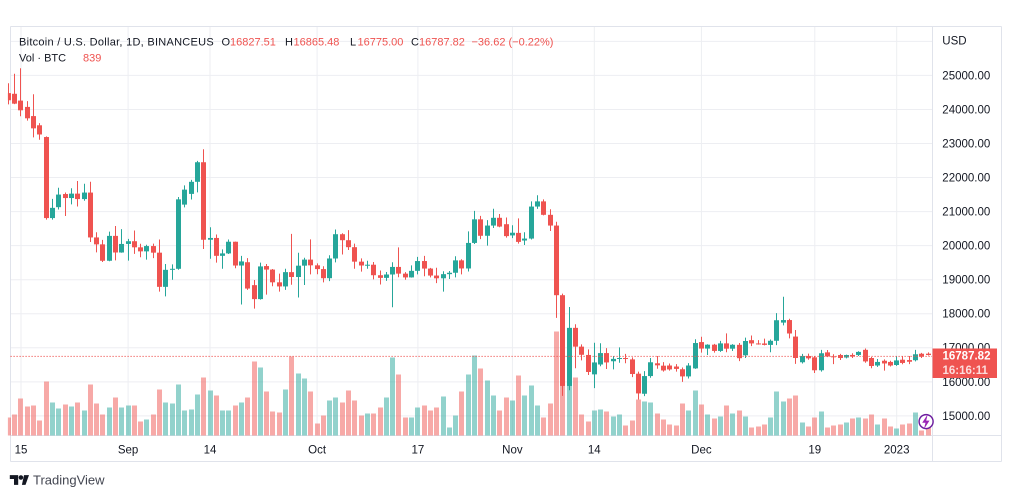 This screenshot has height=503, width=1012. Describe the element at coordinates (128, 451) in the screenshot. I see `svg-text: Sep` at that location.